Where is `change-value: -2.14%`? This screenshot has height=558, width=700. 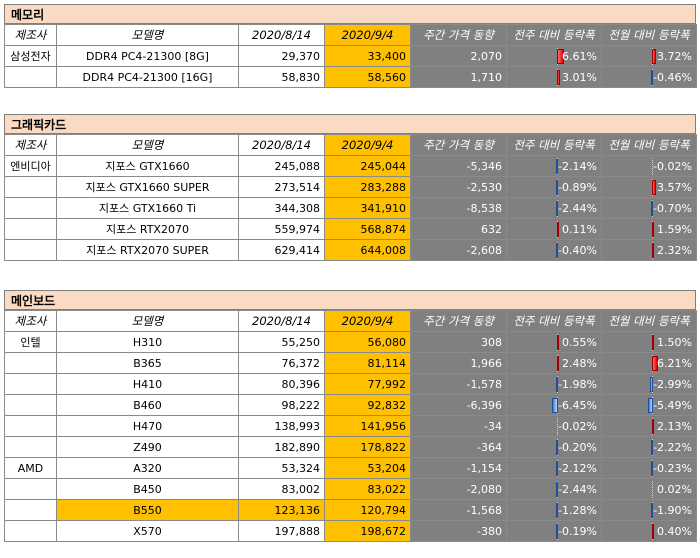
change-value: -2.14% is located at coordinates (577, 166).